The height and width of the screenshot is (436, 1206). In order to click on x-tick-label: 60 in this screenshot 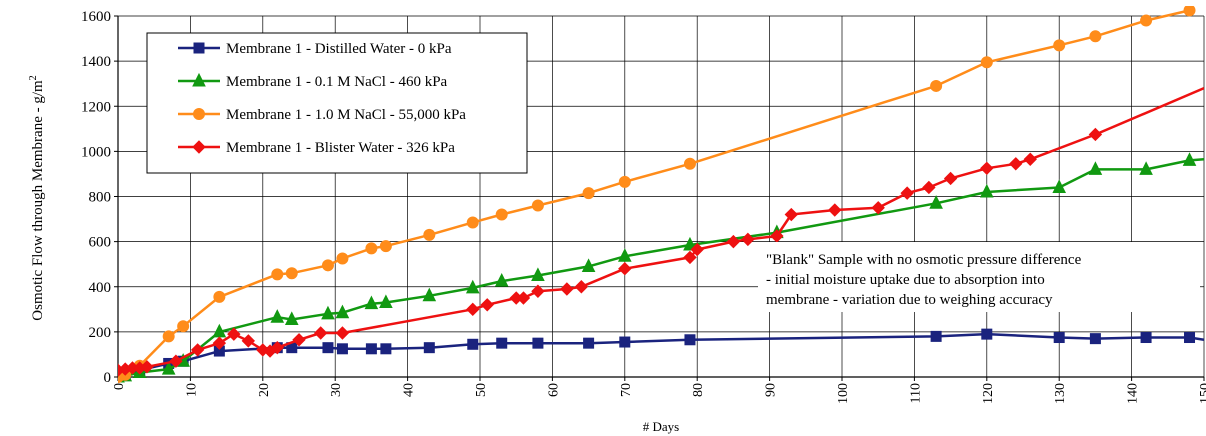, I will do `click(553, 390)`.